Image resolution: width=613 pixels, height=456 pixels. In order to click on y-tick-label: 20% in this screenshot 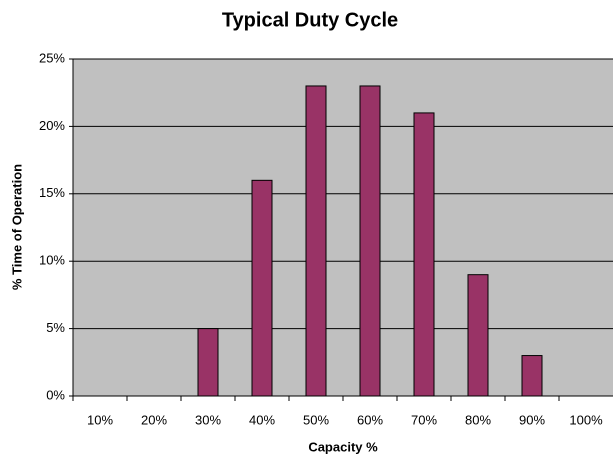, I will do `click(52, 125)`.